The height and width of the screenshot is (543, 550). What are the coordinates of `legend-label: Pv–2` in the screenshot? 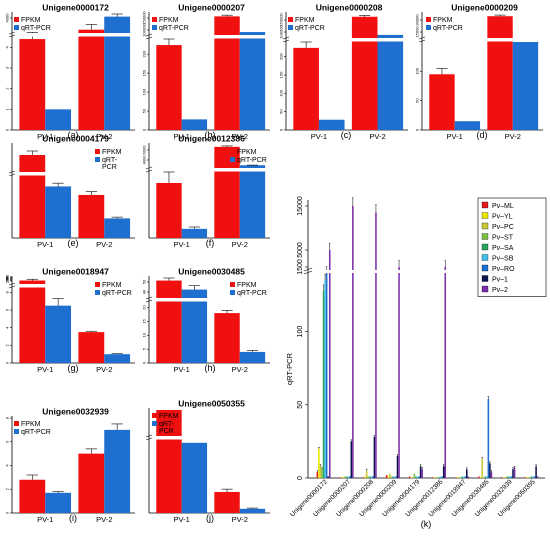 It's located at (500, 290).